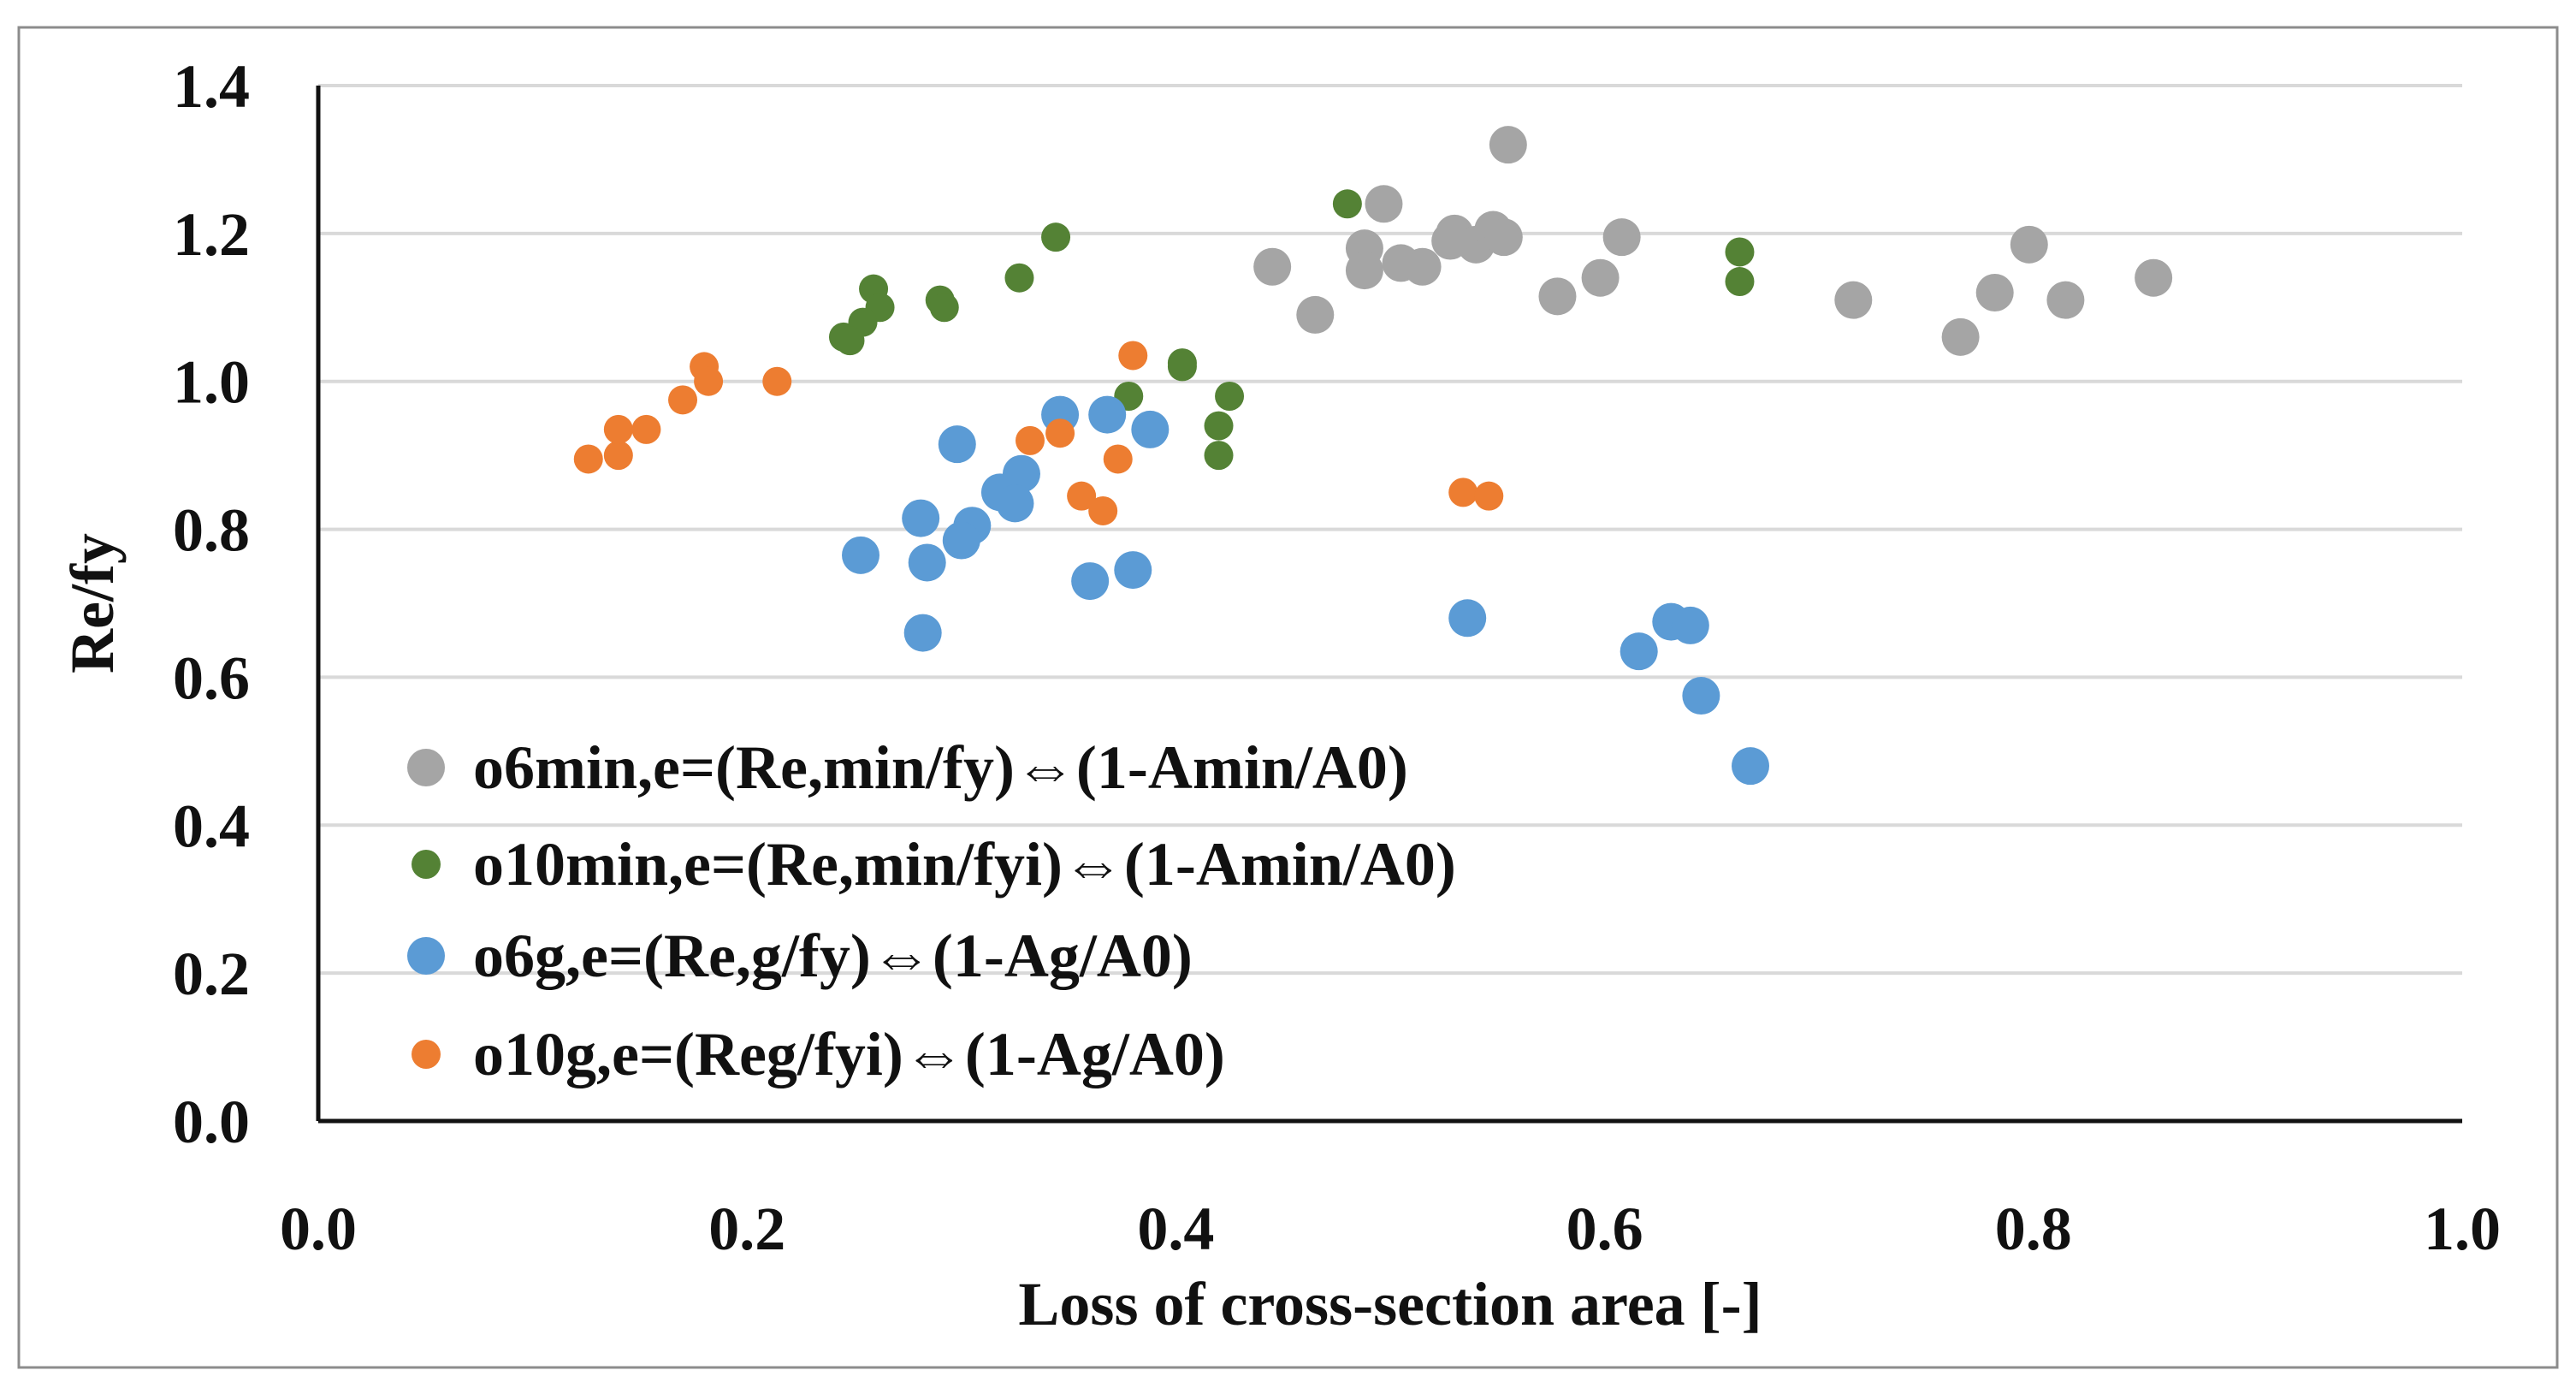 The height and width of the screenshot is (1382, 2576). What do you see at coordinates (1604, 1229) in the screenshot?
I see `x-tick-label: 0.6` at bounding box center [1604, 1229].